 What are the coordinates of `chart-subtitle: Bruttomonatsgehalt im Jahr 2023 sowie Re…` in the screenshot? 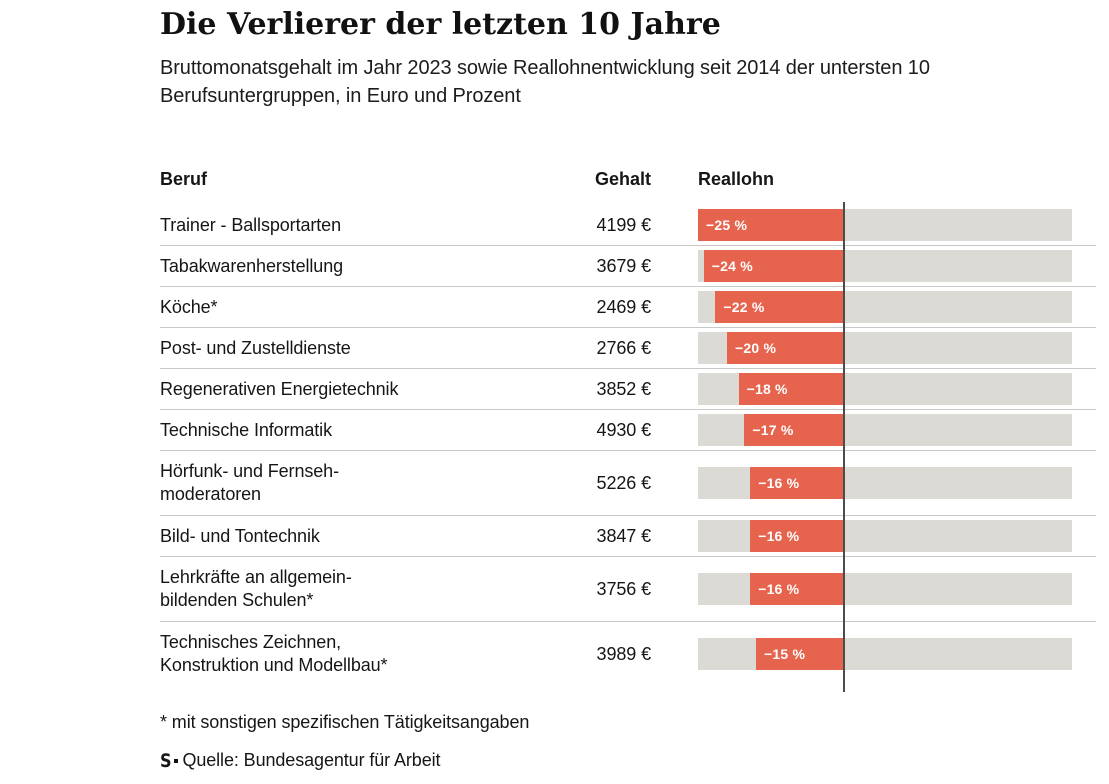 It's located at (545, 82).